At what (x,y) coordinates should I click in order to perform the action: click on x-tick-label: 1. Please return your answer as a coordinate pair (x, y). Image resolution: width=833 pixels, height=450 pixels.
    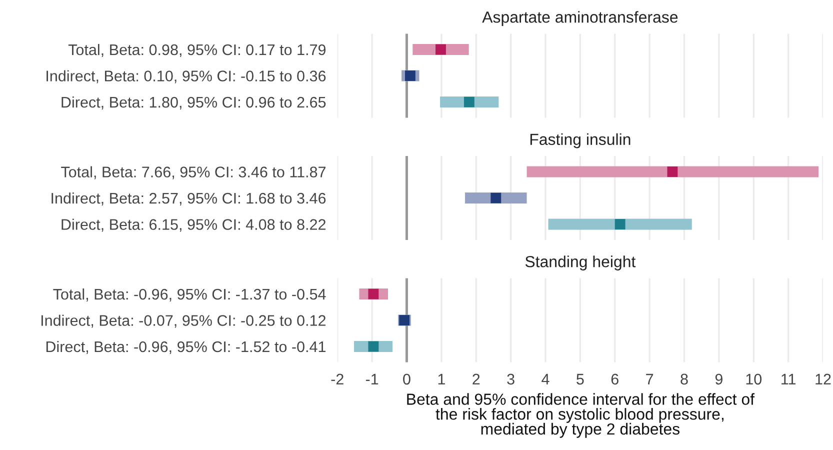
    Looking at the image, I should click on (441, 379).